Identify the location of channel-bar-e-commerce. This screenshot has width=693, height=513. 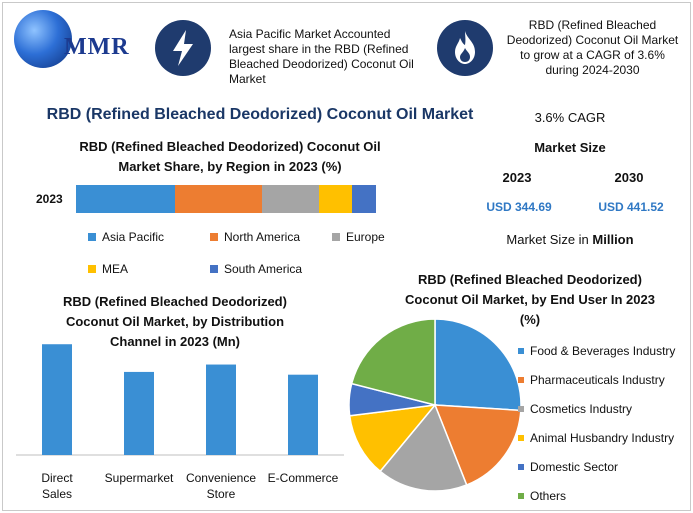
(303, 414).